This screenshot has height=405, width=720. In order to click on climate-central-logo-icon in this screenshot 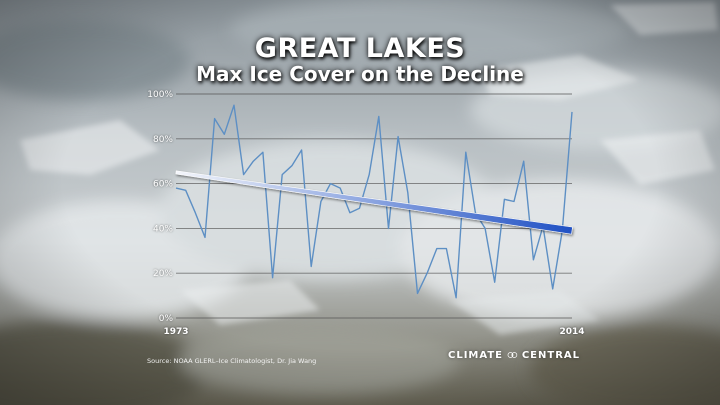, I will do `click(512, 355)`.